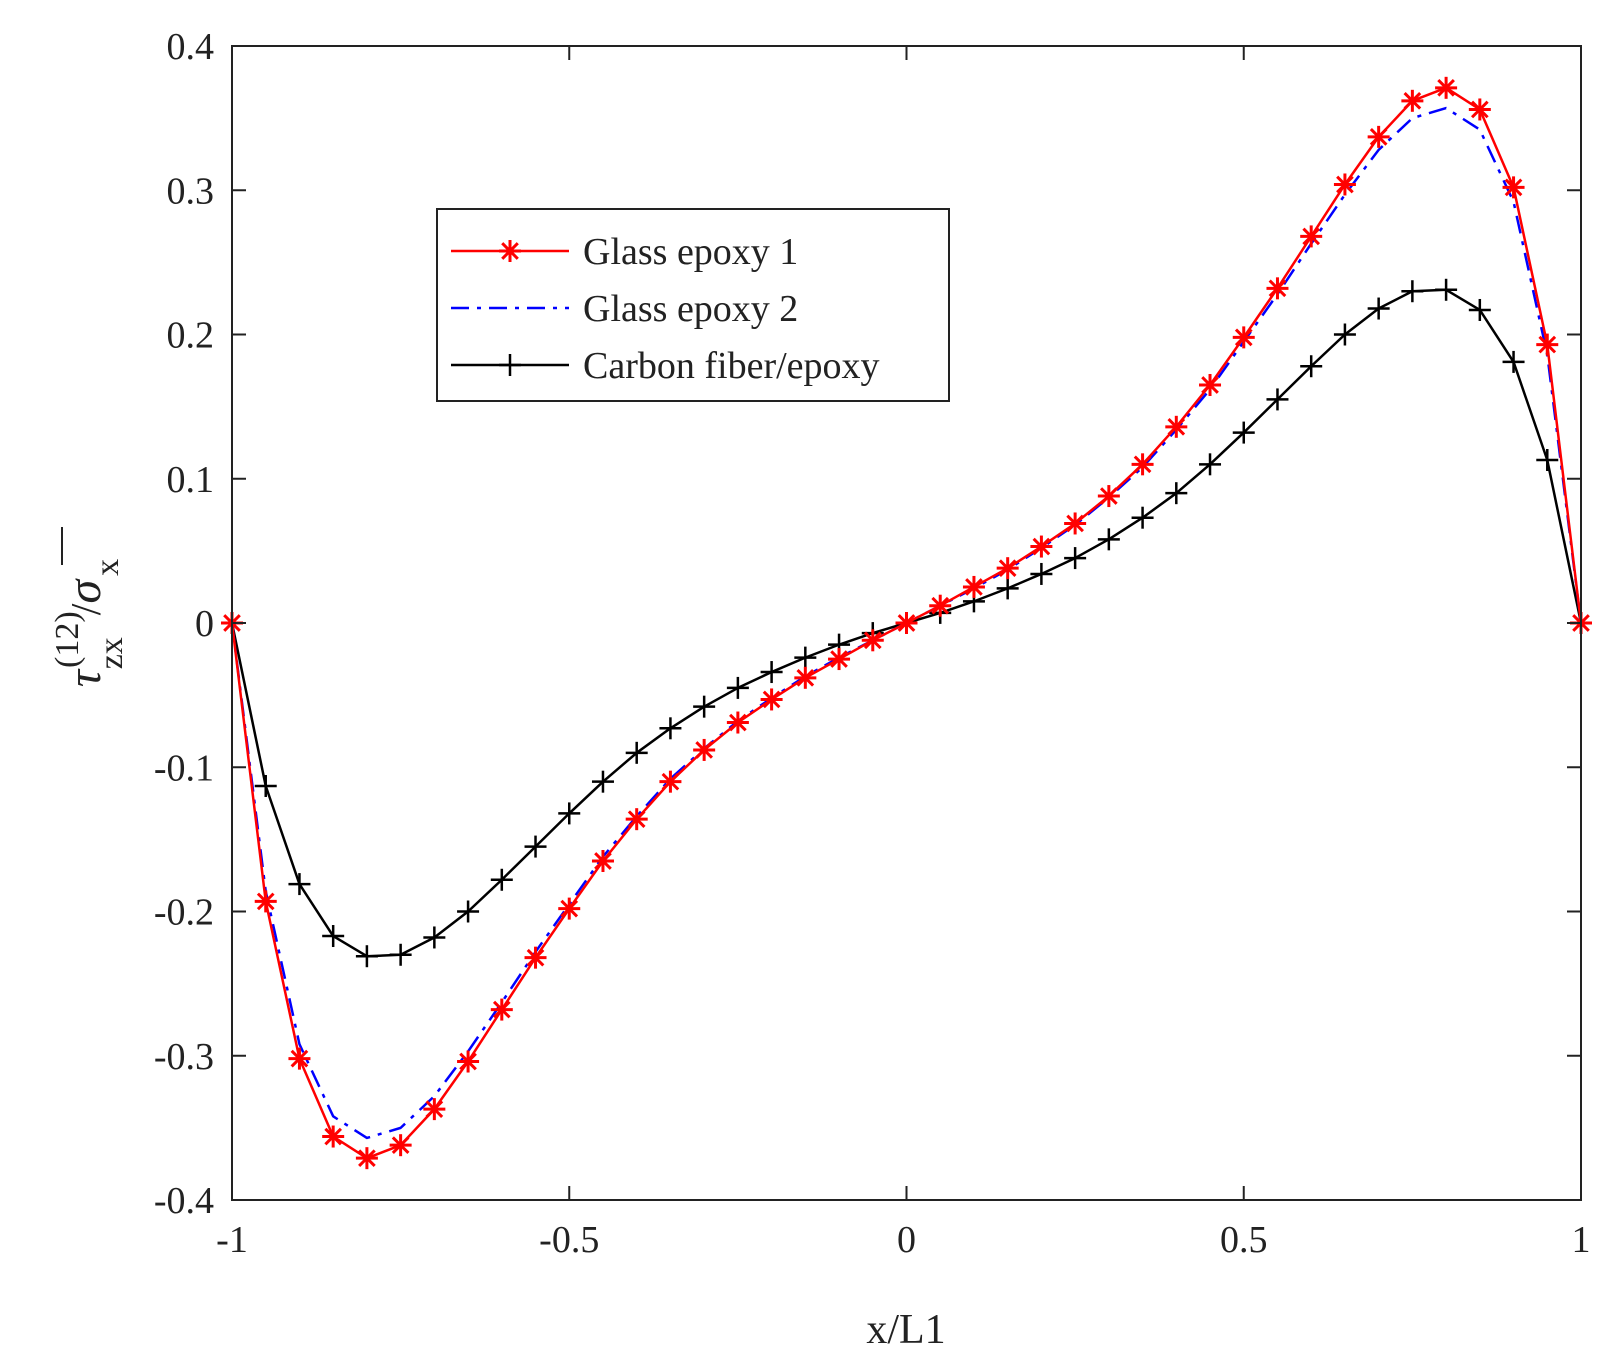 This screenshot has width=1608, height=1364. What do you see at coordinates (184, 768) in the screenshot?
I see `y-tick-label: -0.1` at bounding box center [184, 768].